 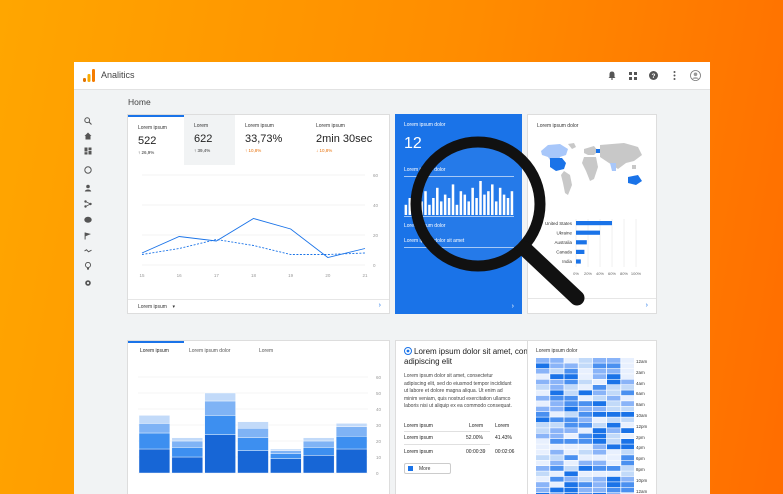 What do you see at coordinates (642, 426) in the screenshot?
I see `time-label: 12pm` at bounding box center [642, 426].